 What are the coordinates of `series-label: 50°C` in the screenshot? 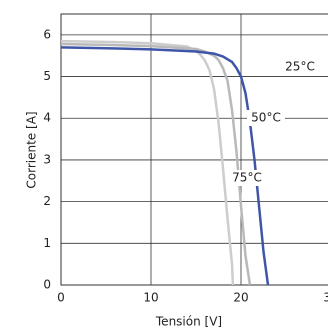 It's located at (266, 118).